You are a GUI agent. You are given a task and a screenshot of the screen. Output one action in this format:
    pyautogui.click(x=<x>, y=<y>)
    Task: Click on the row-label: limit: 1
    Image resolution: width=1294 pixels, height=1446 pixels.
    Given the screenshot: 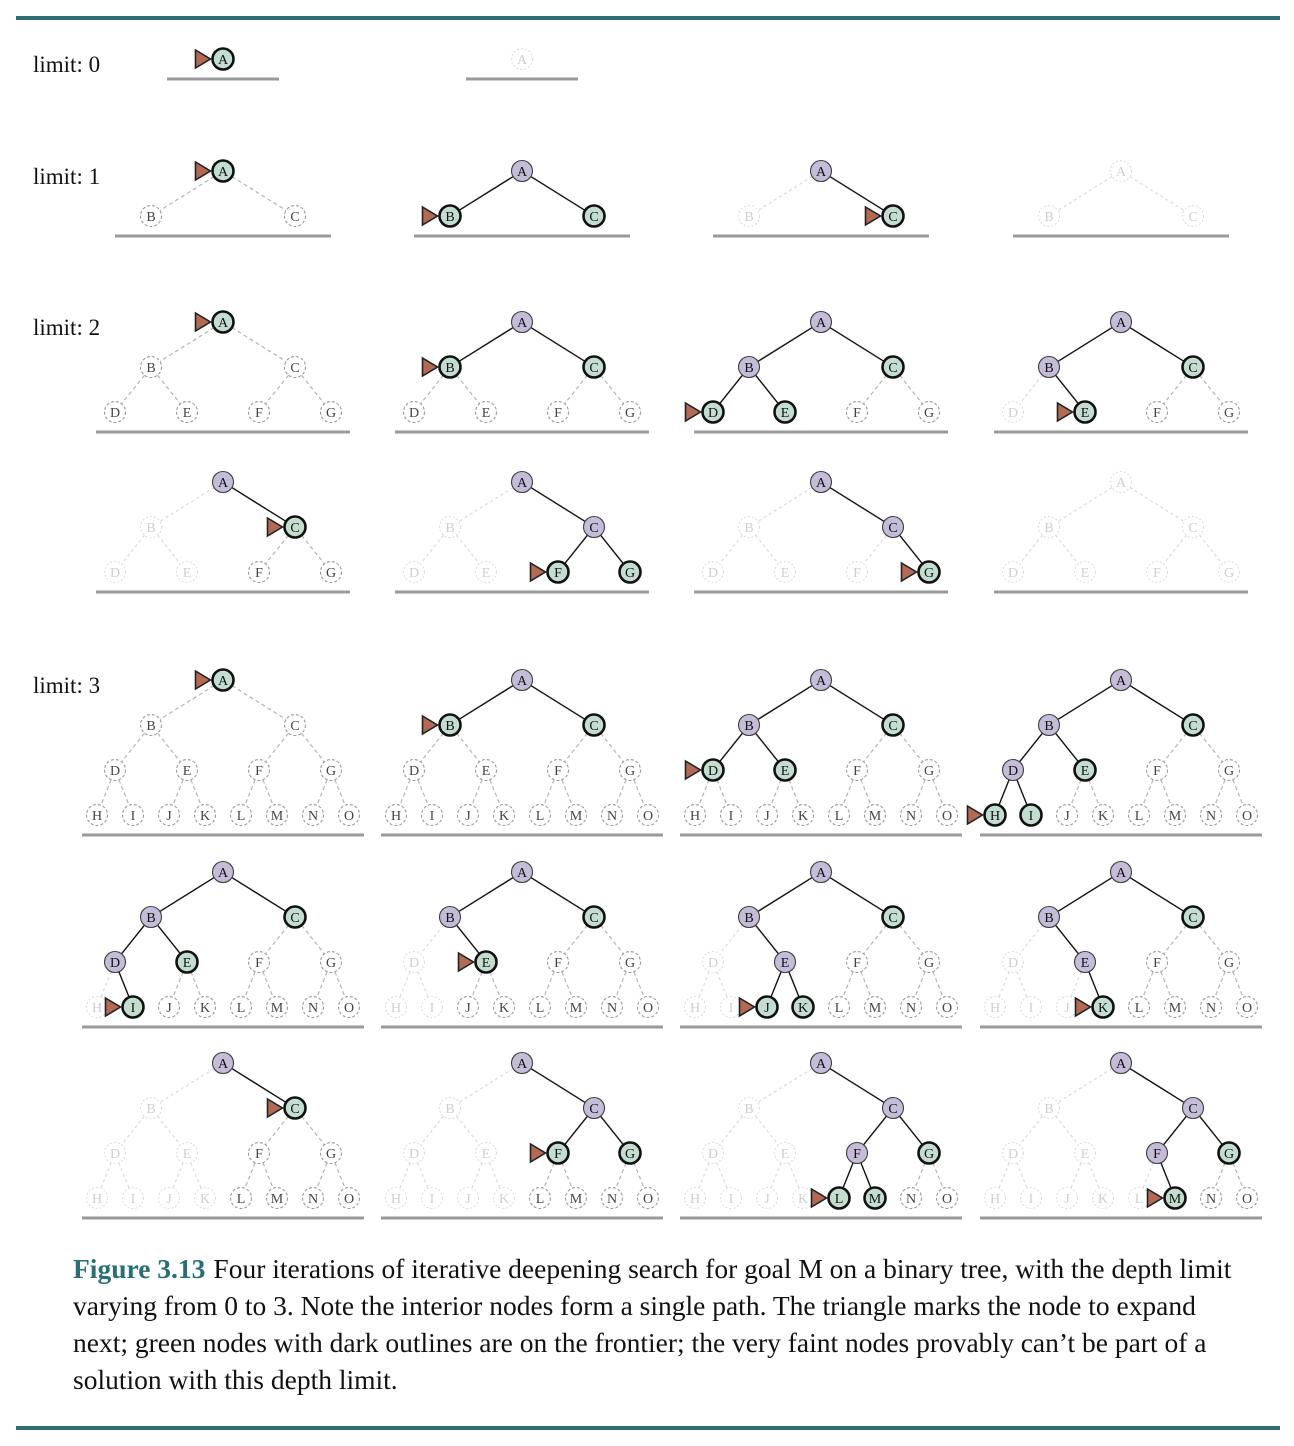 What is the action you would take?
    pyautogui.click(x=66, y=176)
    